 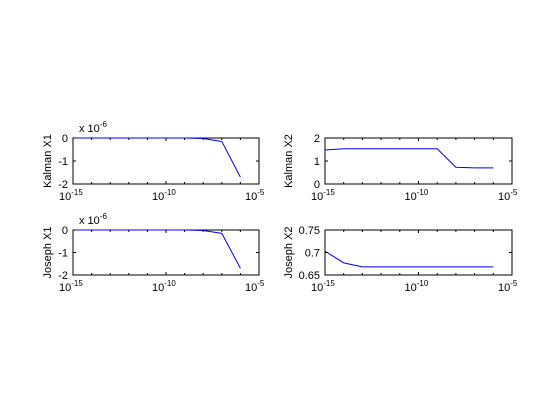 What do you see at coordinates (48, 253) in the screenshot?
I see `y-axis-label: Joseph X1` at bounding box center [48, 253].